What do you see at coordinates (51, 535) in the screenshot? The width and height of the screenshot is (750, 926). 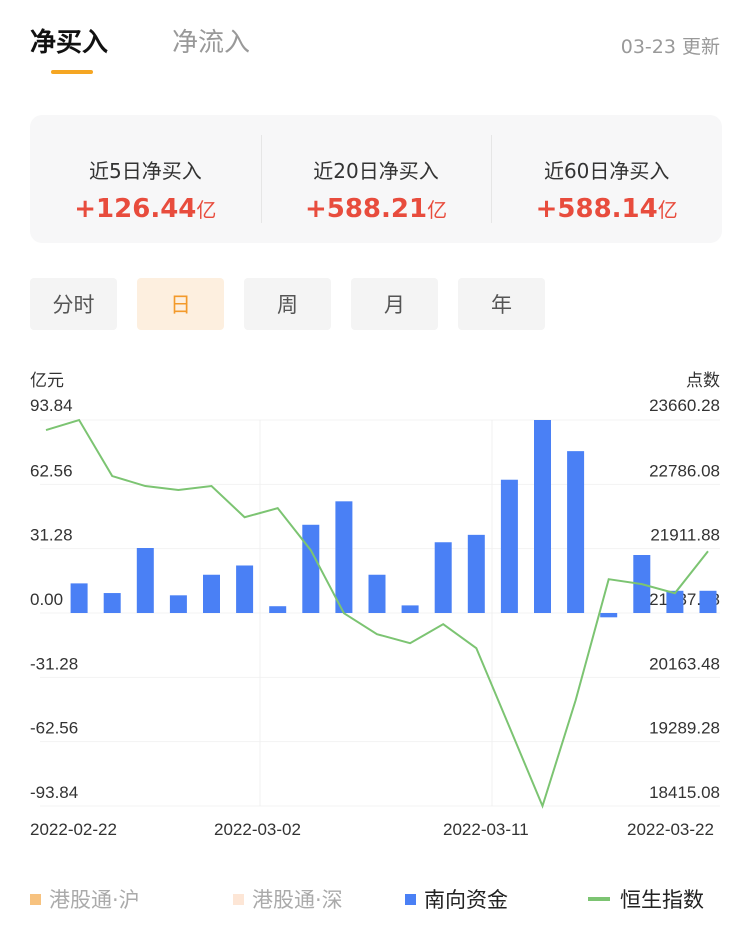 I see `left-tick-label: 31.28` at bounding box center [51, 535].